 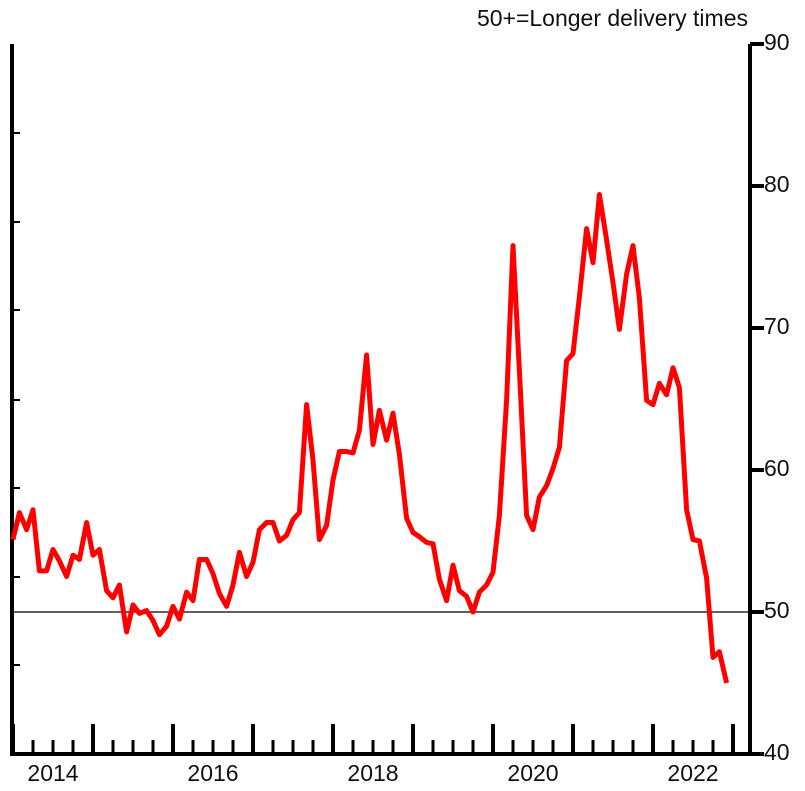 What do you see at coordinates (612, 18) in the screenshot?
I see `chart-title: 50+=Longer delivery times` at bounding box center [612, 18].